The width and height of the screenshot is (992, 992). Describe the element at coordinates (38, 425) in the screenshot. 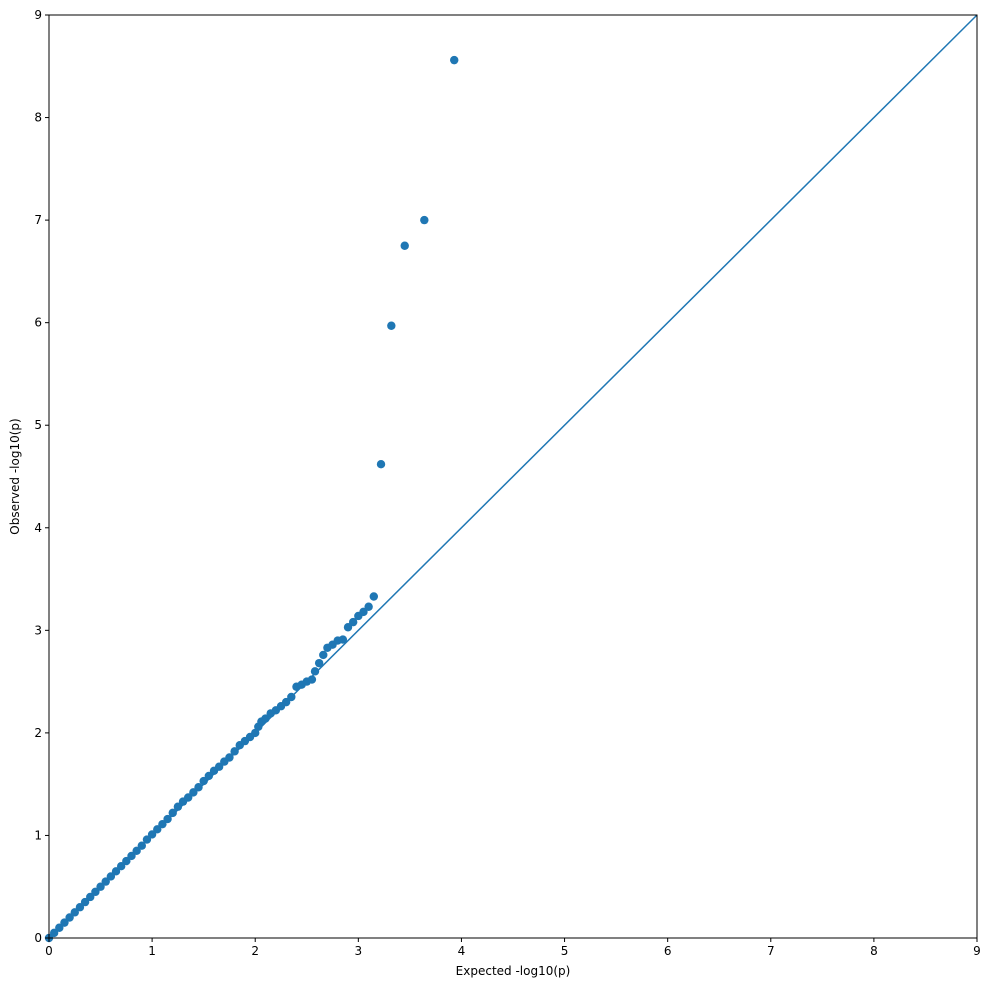

I see `y-tick-label: 5` at that location.